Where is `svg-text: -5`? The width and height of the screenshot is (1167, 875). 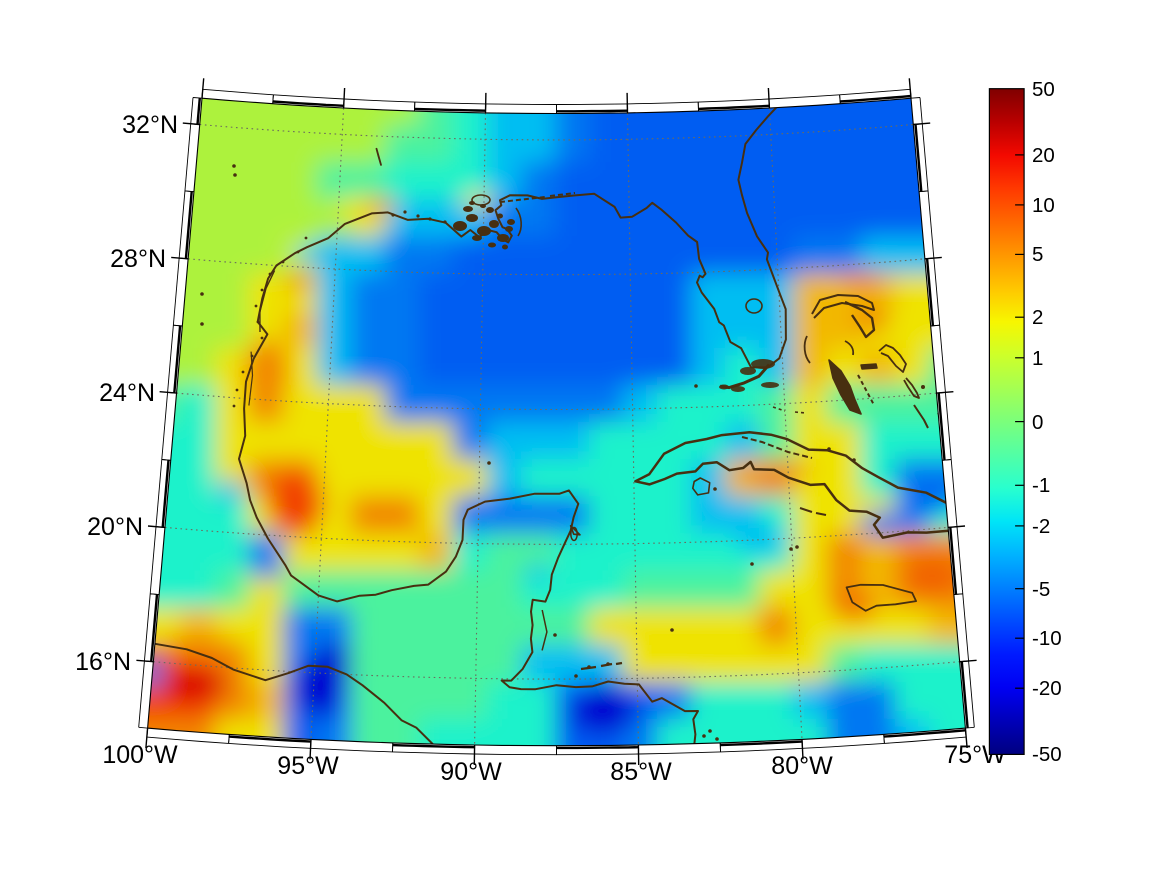 svg-text: -5 is located at coordinates (1041, 589).